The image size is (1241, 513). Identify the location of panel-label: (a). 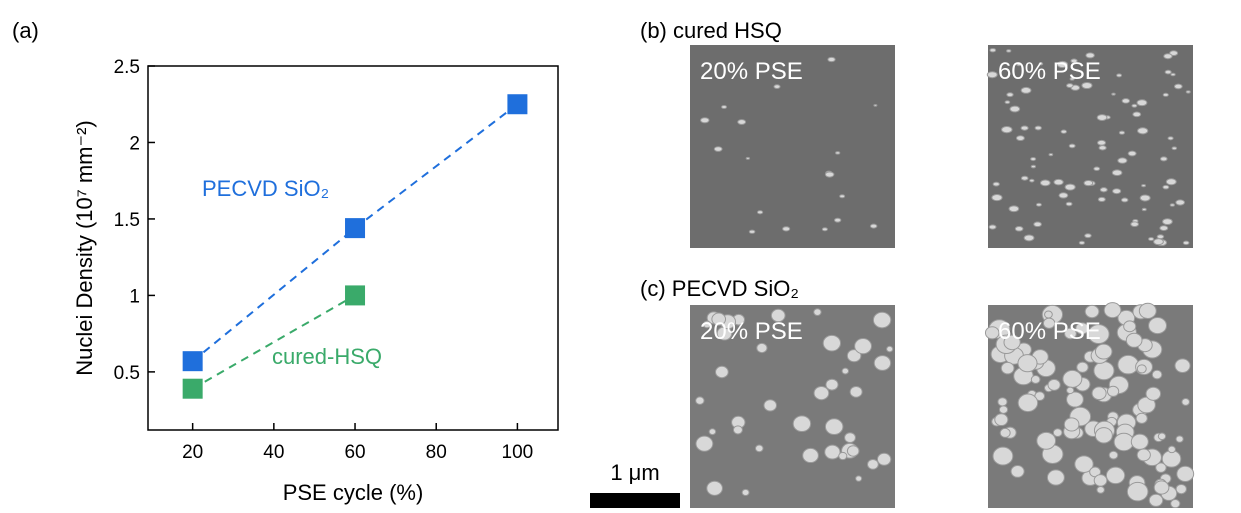
(25, 30).